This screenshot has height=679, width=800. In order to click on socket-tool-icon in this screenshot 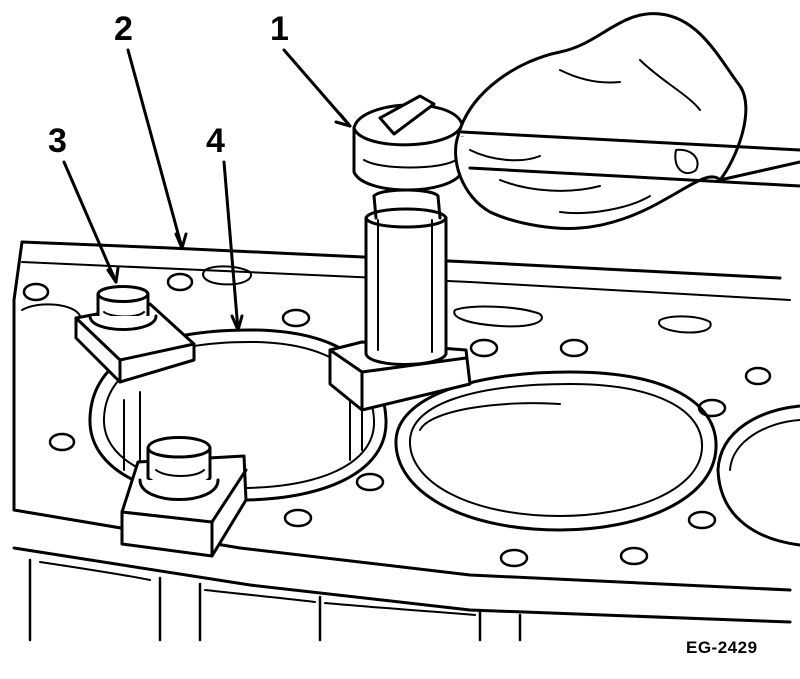, I will do `click(400, 253)`.